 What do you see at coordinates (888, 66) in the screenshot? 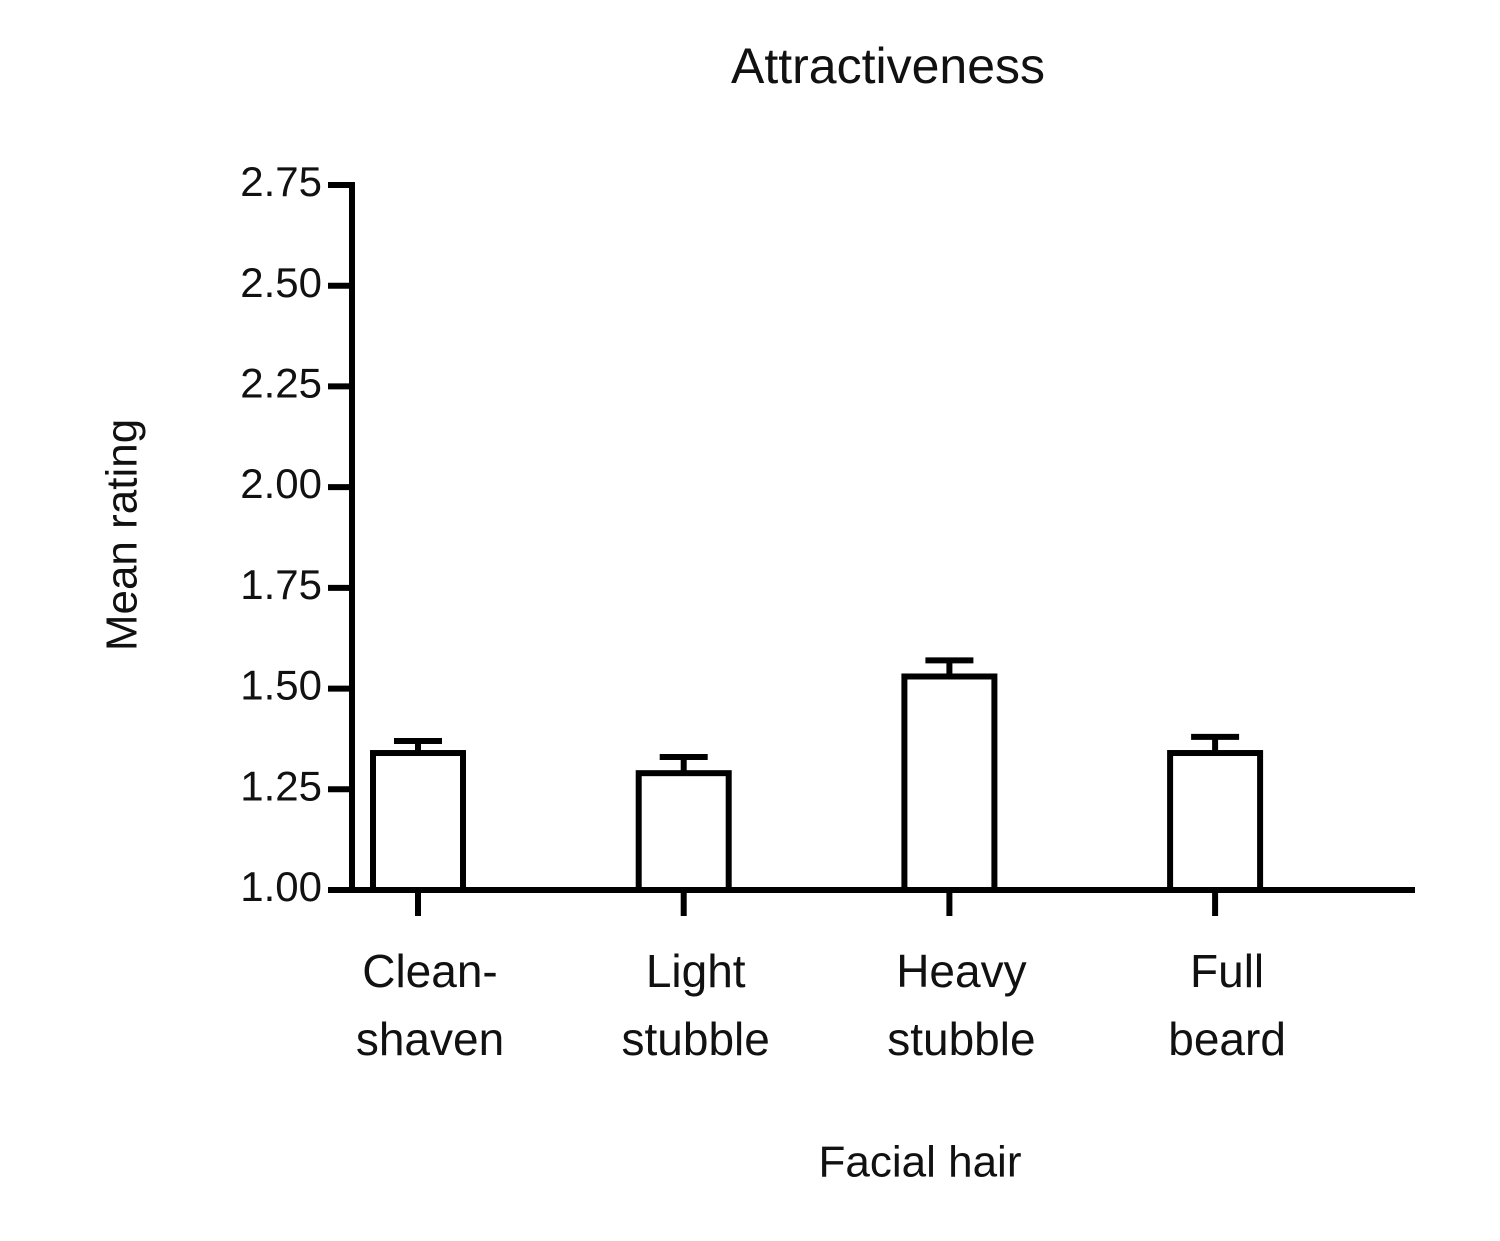
I see `chart-title: Attractiveness` at bounding box center [888, 66].